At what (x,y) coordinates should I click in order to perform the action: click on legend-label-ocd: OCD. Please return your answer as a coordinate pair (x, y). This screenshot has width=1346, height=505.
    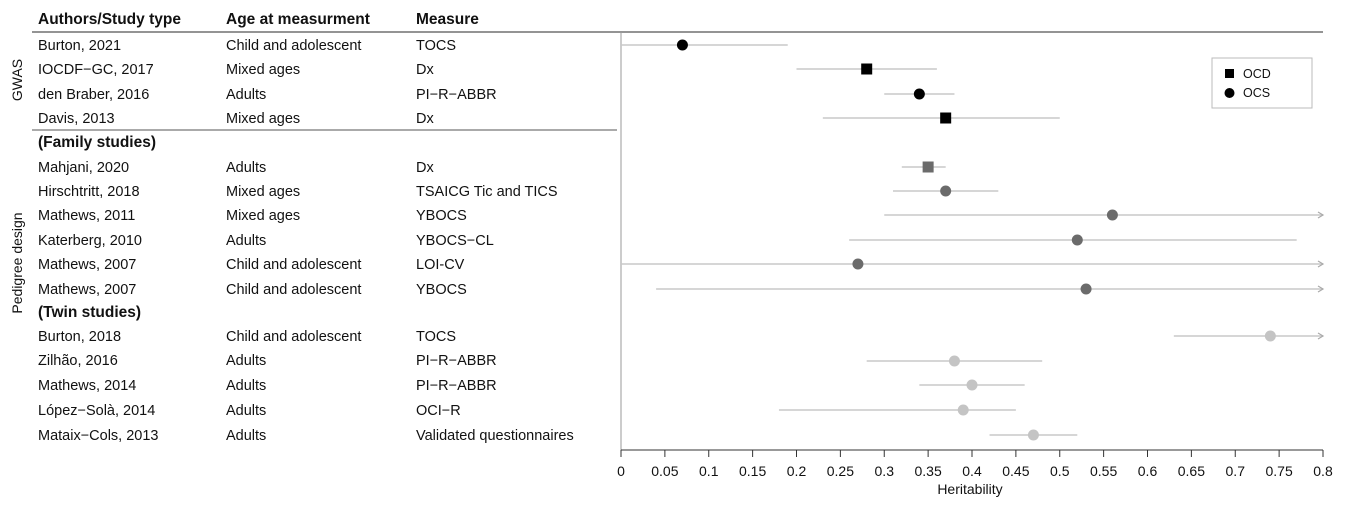
    Looking at the image, I should click on (1257, 74).